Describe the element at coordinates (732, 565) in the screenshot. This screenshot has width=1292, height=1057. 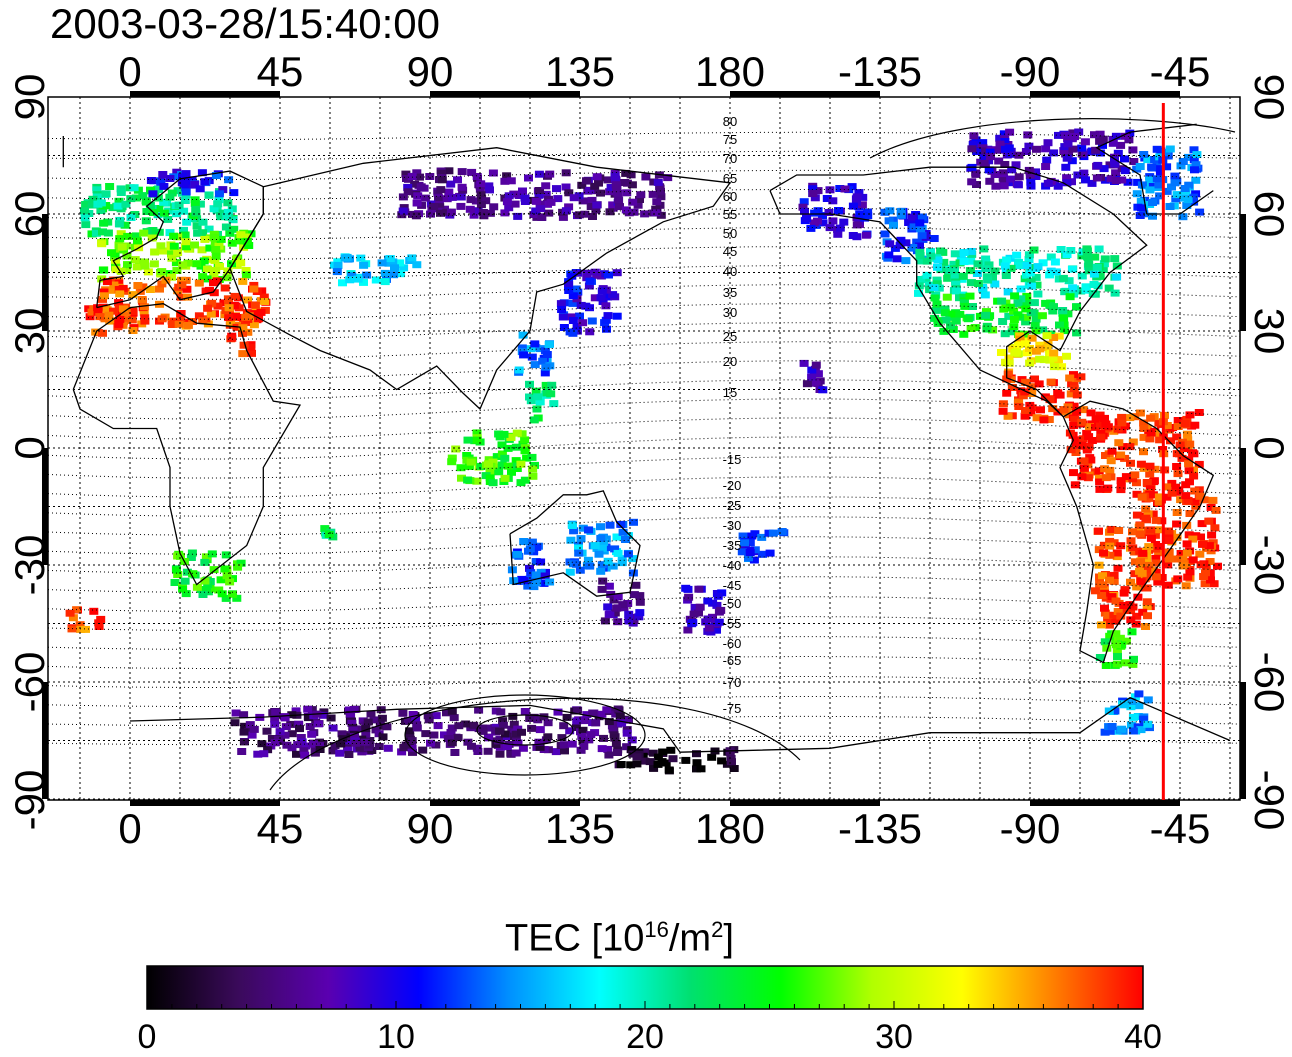
I see `contour-label: -40` at that location.